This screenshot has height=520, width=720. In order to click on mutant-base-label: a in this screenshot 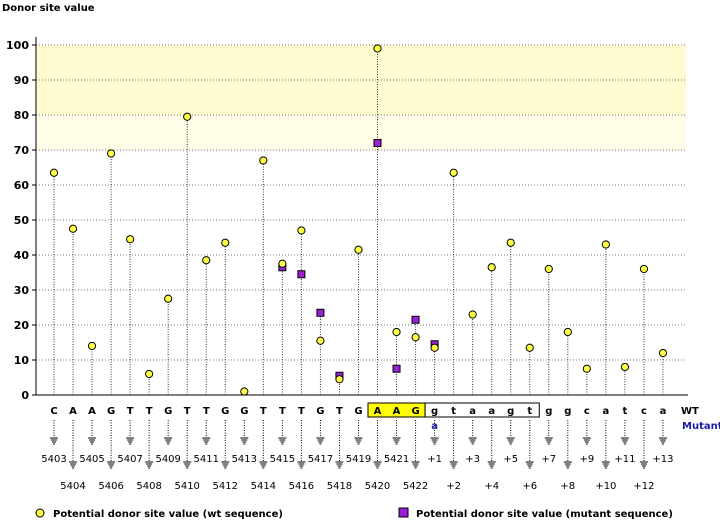, I will do `click(434, 426)`.